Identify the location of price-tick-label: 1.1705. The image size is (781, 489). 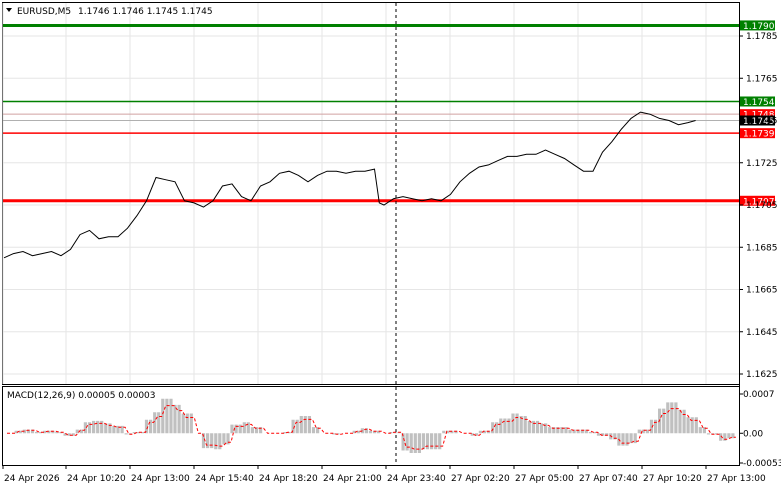
(762, 206).